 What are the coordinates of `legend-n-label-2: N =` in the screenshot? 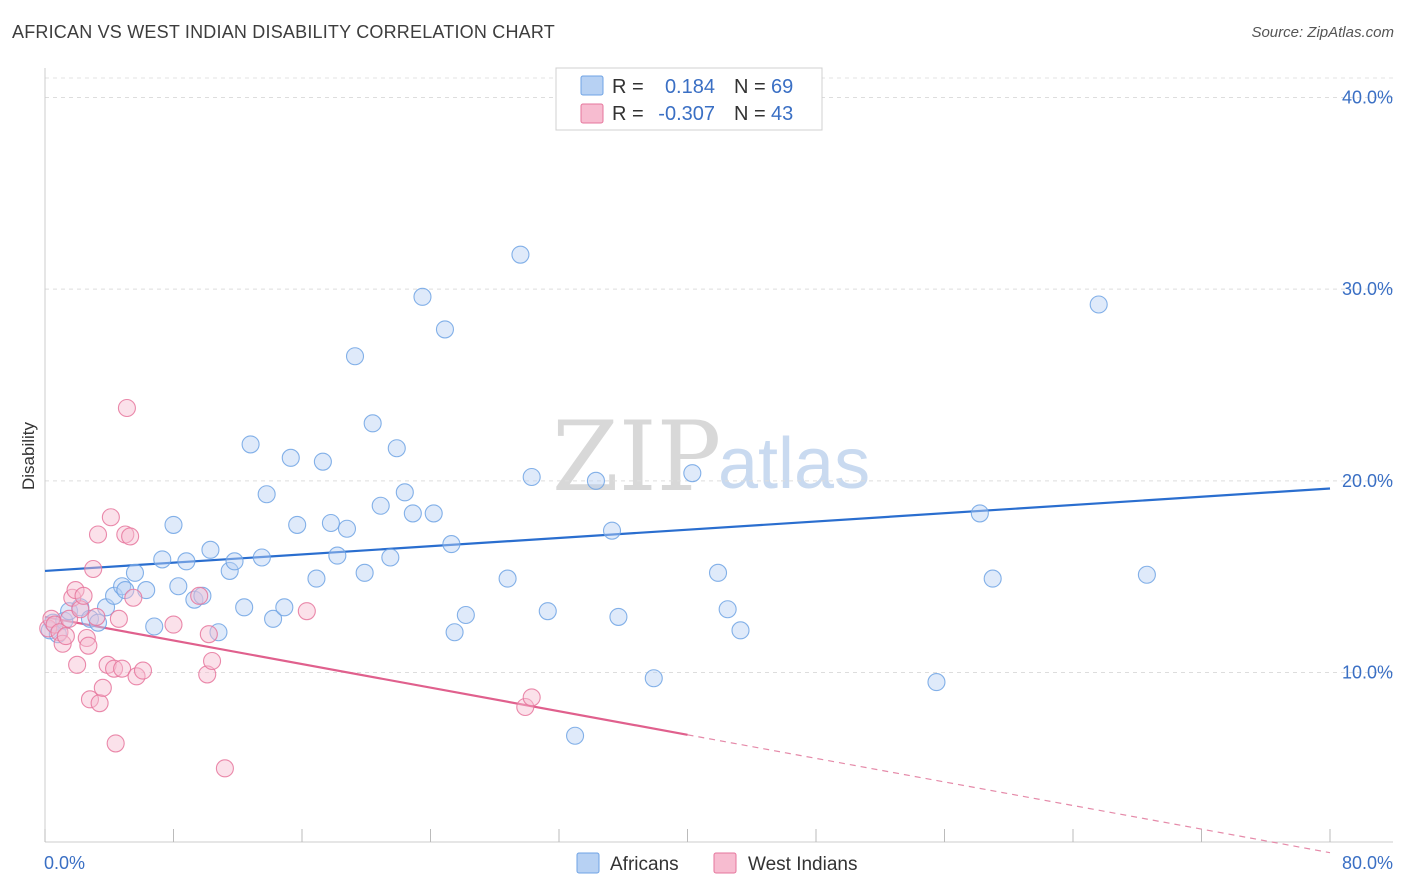 It's located at (750, 114).